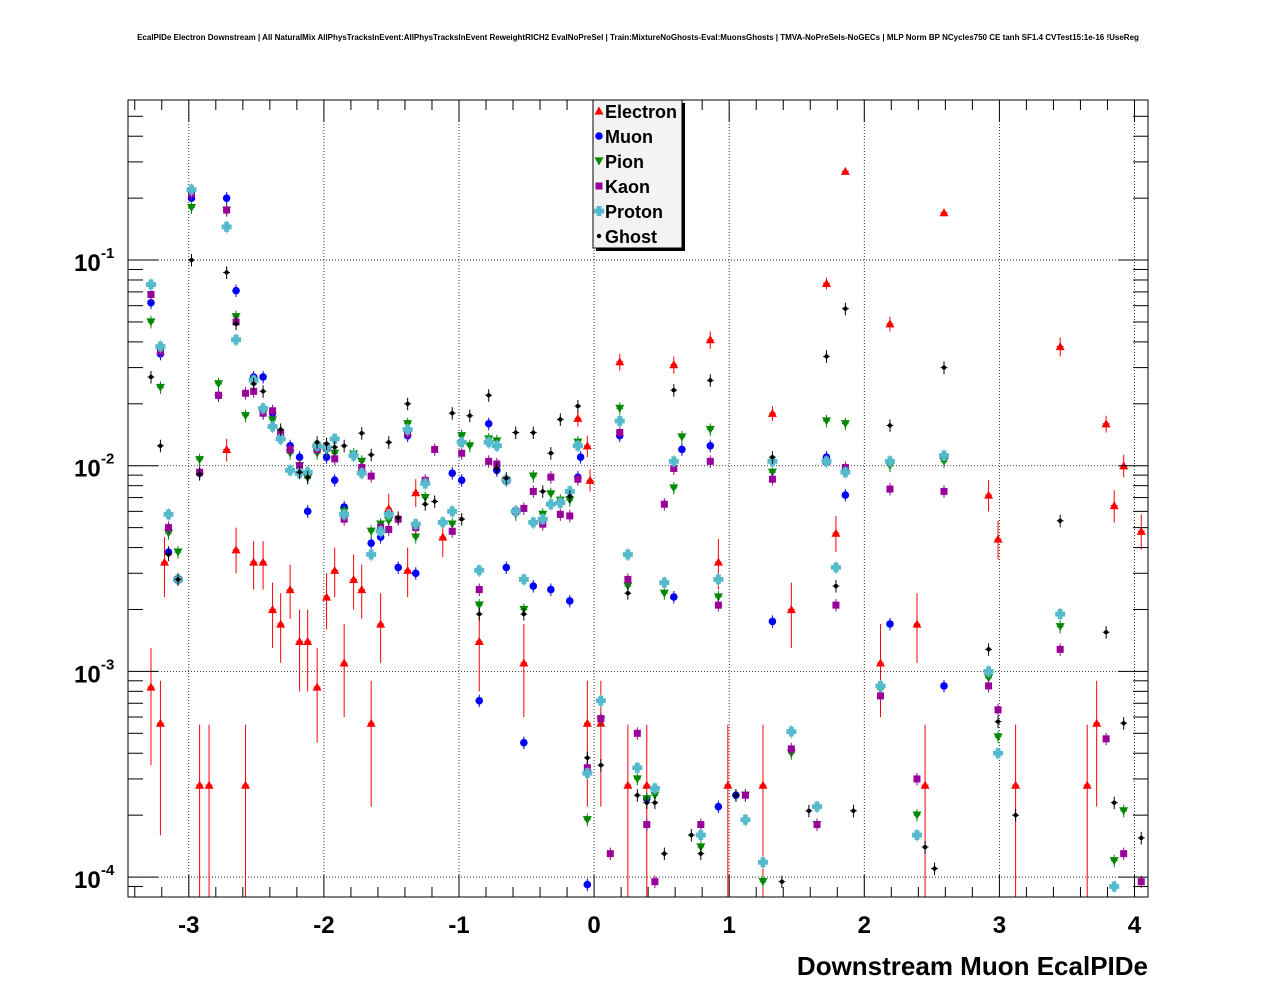 The width and height of the screenshot is (1276, 996). Describe the element at coordinates (458, 925) in the screenshot. I see `x-tick-label: -1` at that location.